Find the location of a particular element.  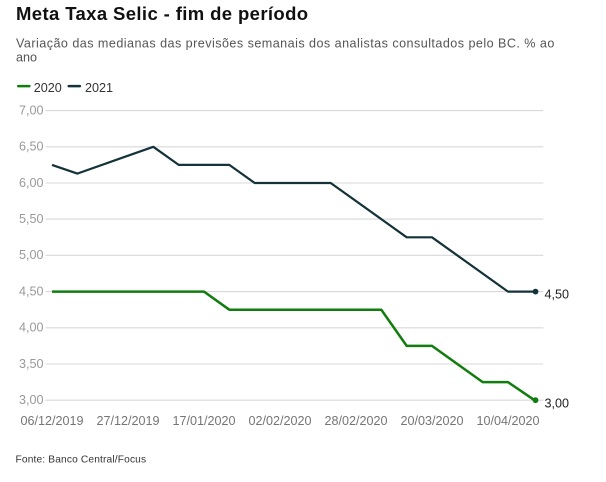

svg-text: 3,50 is located at coordinates (31, 364).